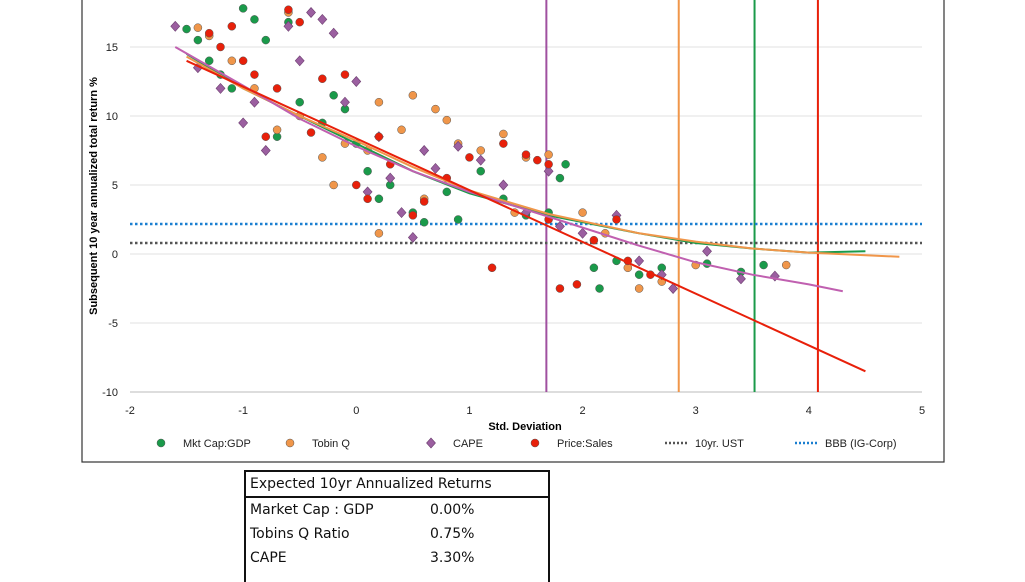 The height and width of the screenshot is (582, 1025). Describe the element at coordinates (312, 510) in the screenshot. I see `row-label: Market Cap : GDP` at that location.